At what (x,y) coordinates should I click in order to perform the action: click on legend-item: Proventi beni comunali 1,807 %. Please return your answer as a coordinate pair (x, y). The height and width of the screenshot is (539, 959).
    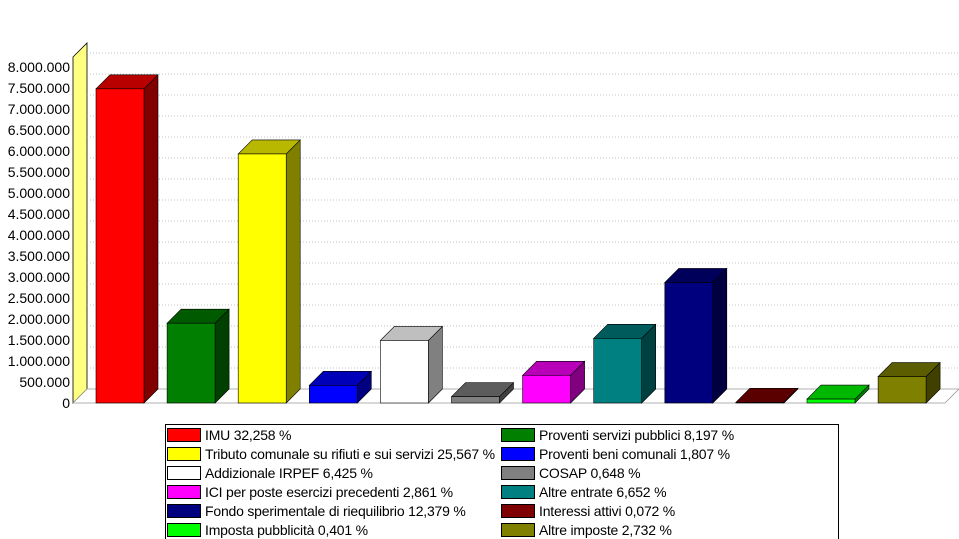
    Looking at the image, I should click on (615, 454).